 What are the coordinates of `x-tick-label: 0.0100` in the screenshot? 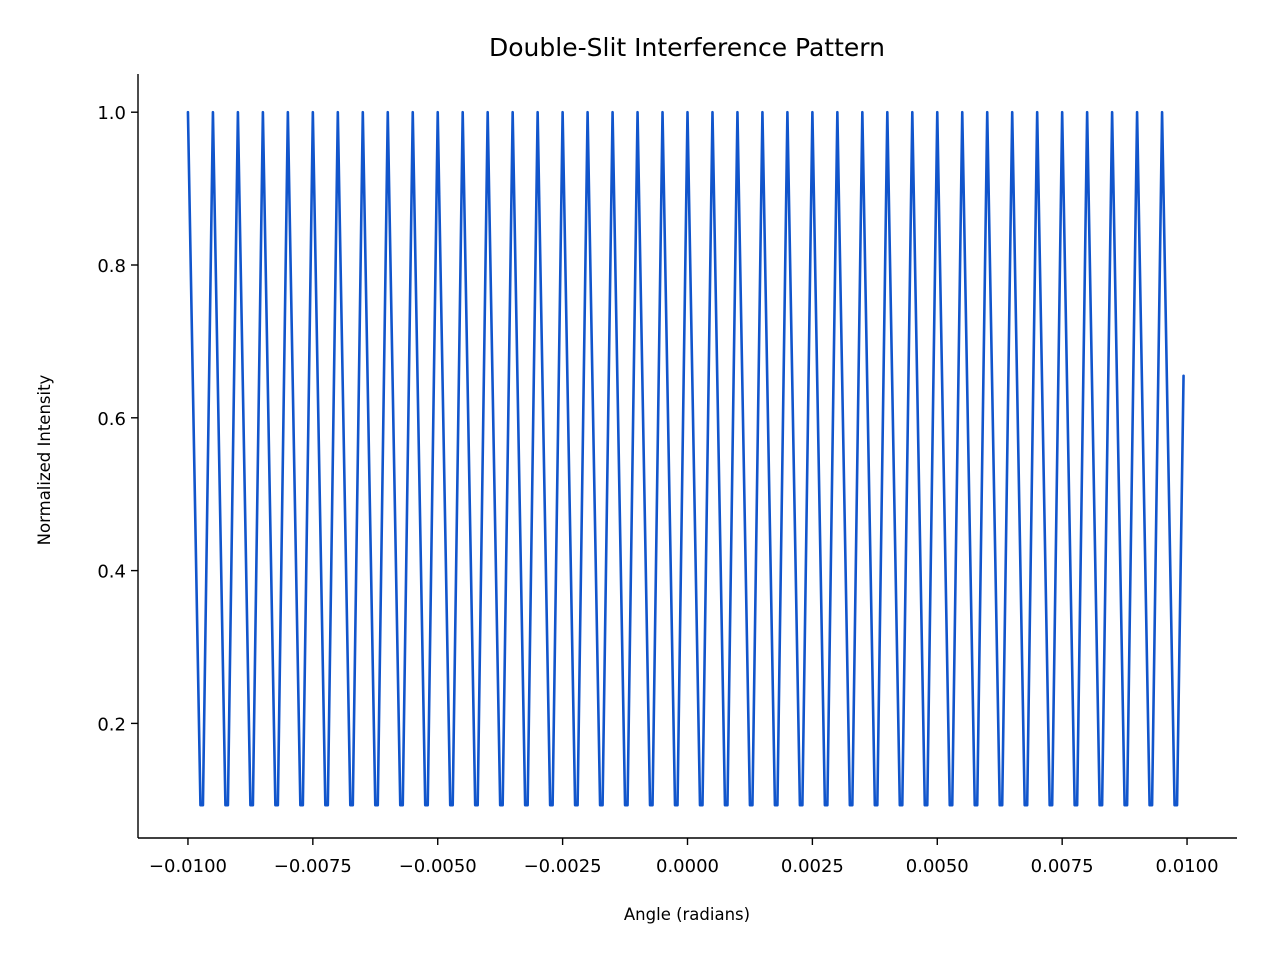 It's located at (1187, 866).